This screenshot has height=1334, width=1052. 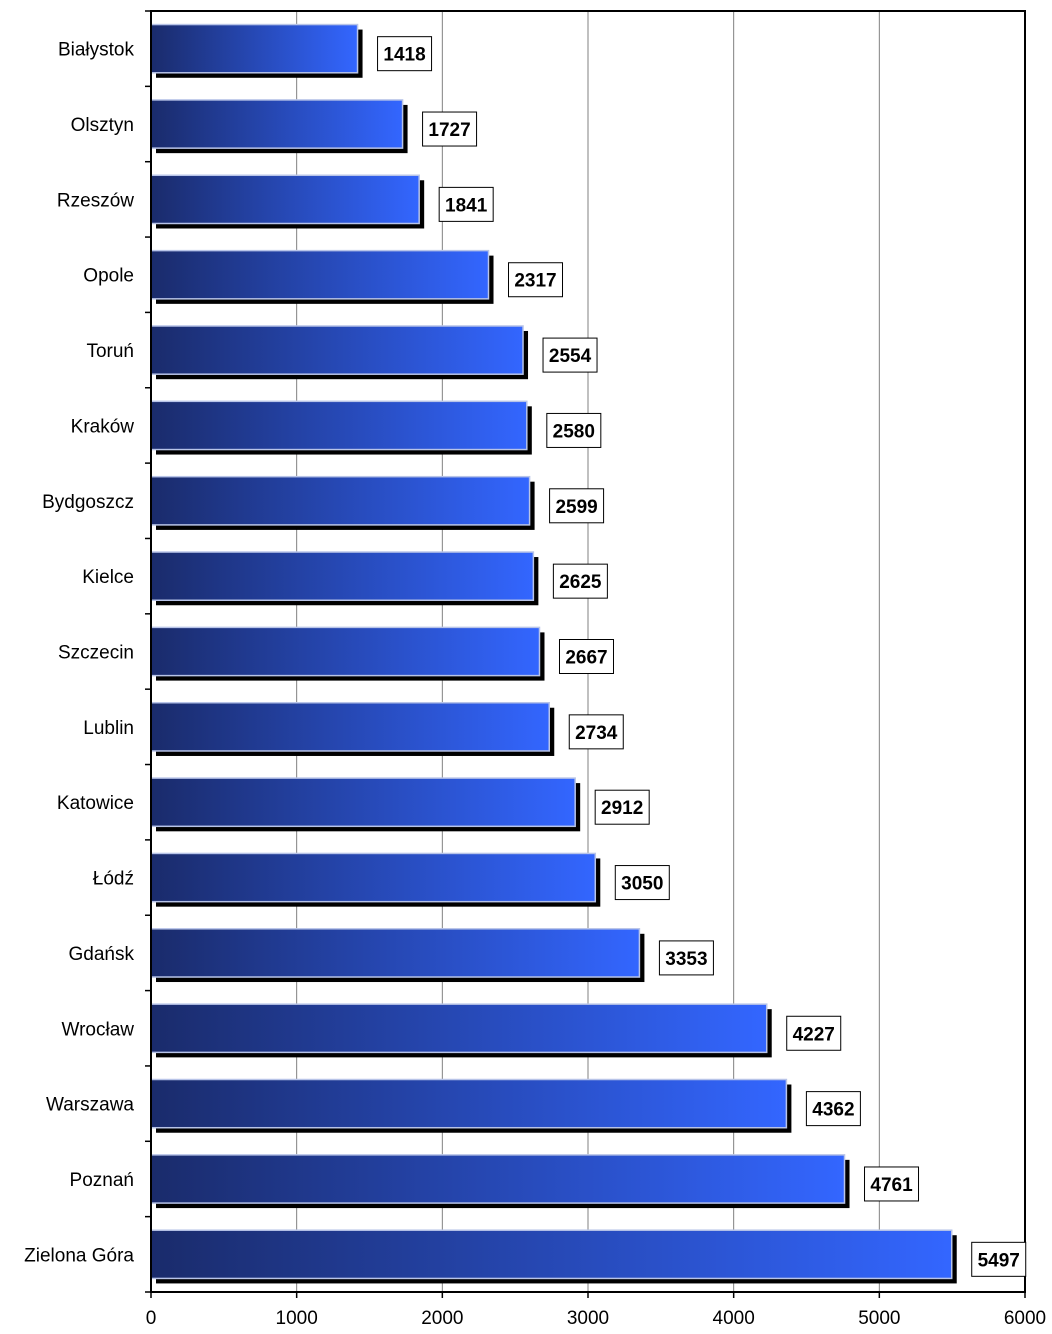 I want to click on data-label: 1841, so click(x=466, y=205).